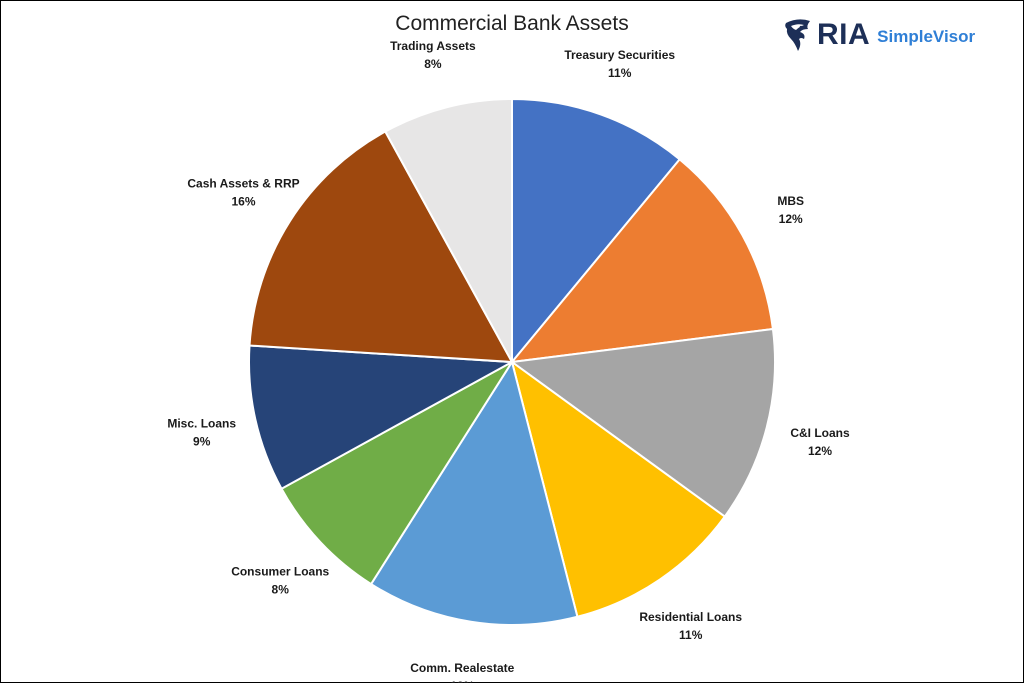 The image size is (1024, 683). I want to click on pie-slice-comm-realestate, so click(474, 493).